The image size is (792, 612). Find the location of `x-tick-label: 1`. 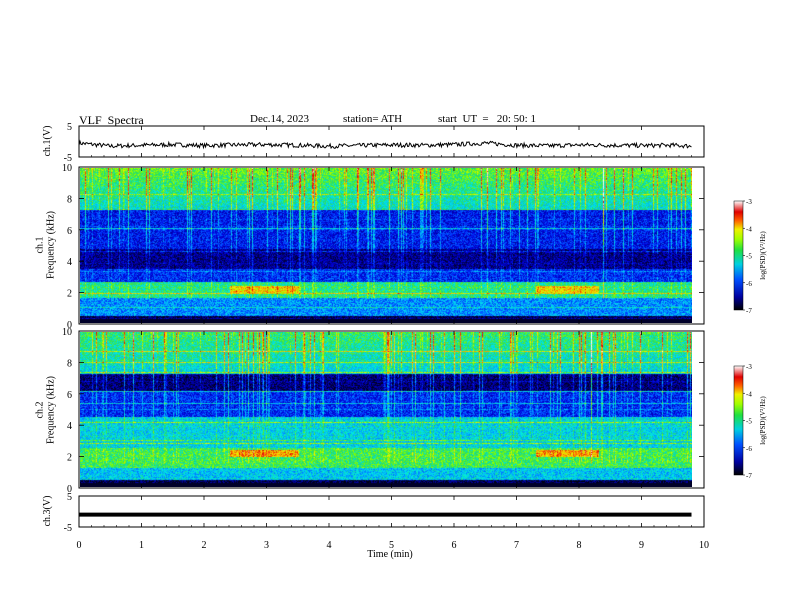

x-tick-label: 1 is located at coordinates (141, 545).